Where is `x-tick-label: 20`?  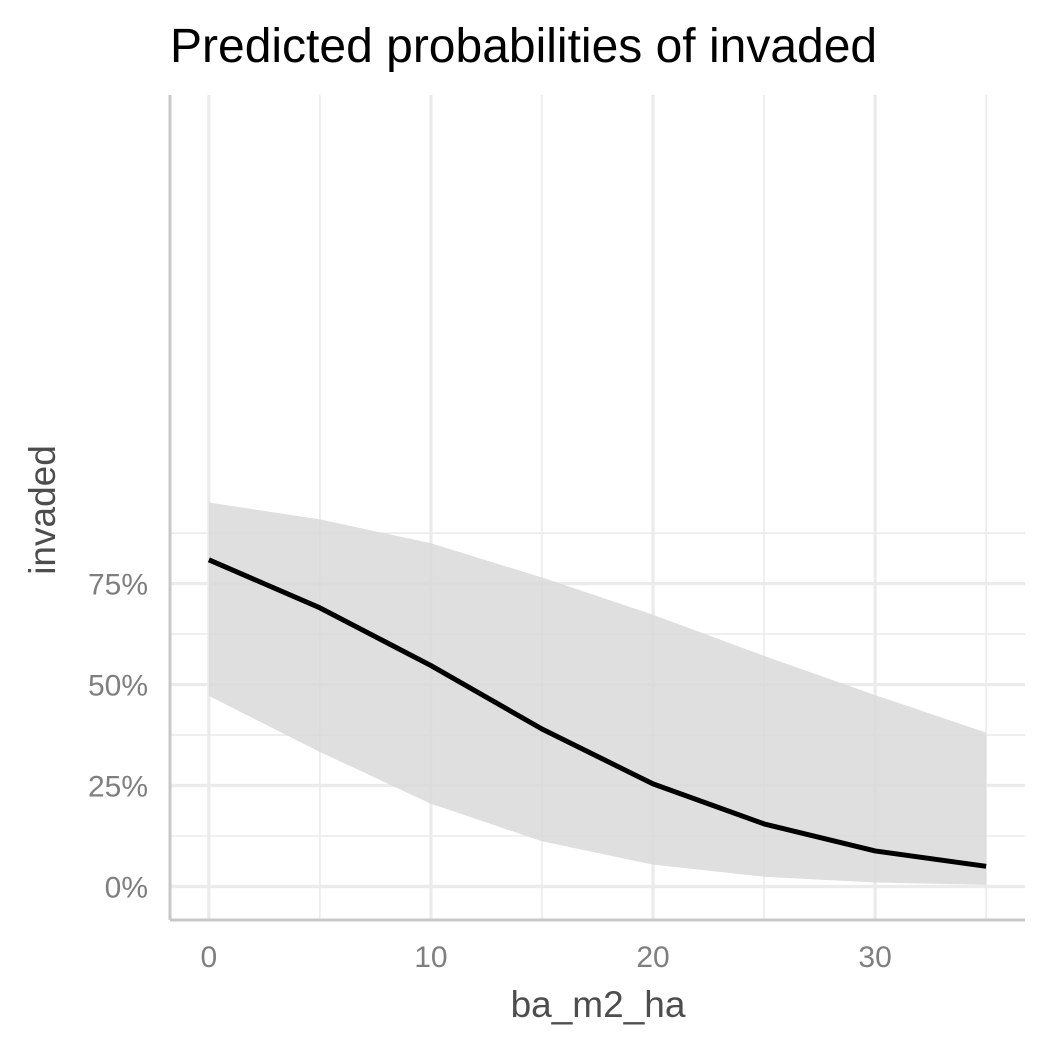 x-tick-label: 20 is located at coordinates (652, 957).